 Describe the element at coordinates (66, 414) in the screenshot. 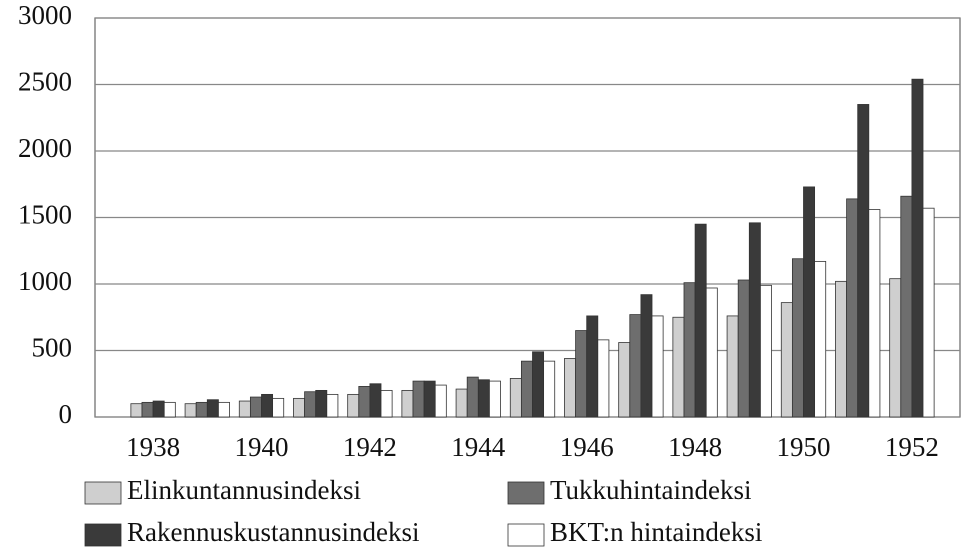

I see `y-tick-label: 0` at that location.